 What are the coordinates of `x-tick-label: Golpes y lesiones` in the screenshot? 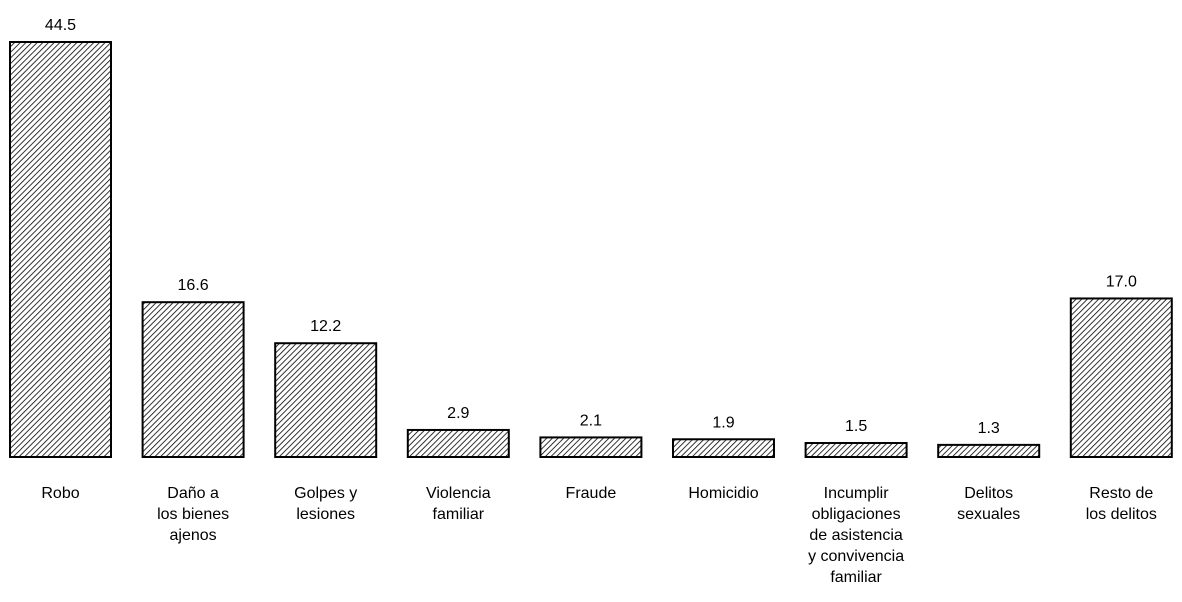 It's located at (325, 504).